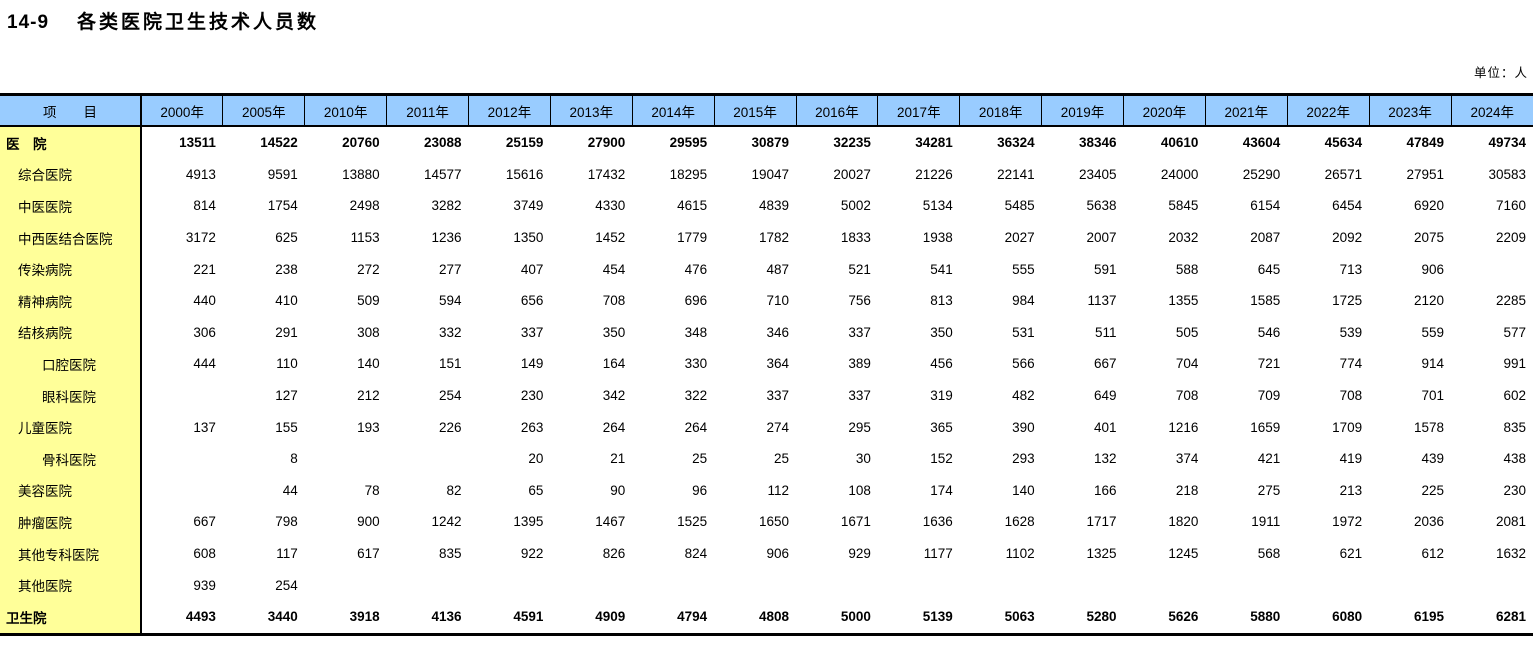 This screenshot has height=670, width=1533. I want to click on cell-value: 774, so click(1328, 364).